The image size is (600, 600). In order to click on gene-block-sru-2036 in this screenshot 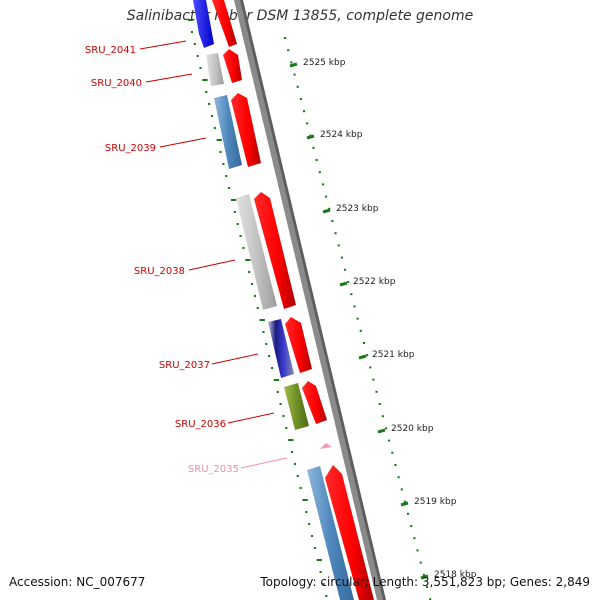, I will do `click(296, 406)`.